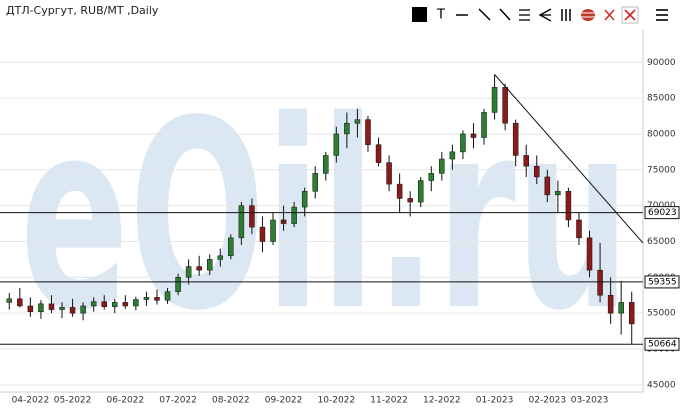 This screenshot has height=411, width=680. I want to click on x-tick-label: 04-2022, so click(31, 401).